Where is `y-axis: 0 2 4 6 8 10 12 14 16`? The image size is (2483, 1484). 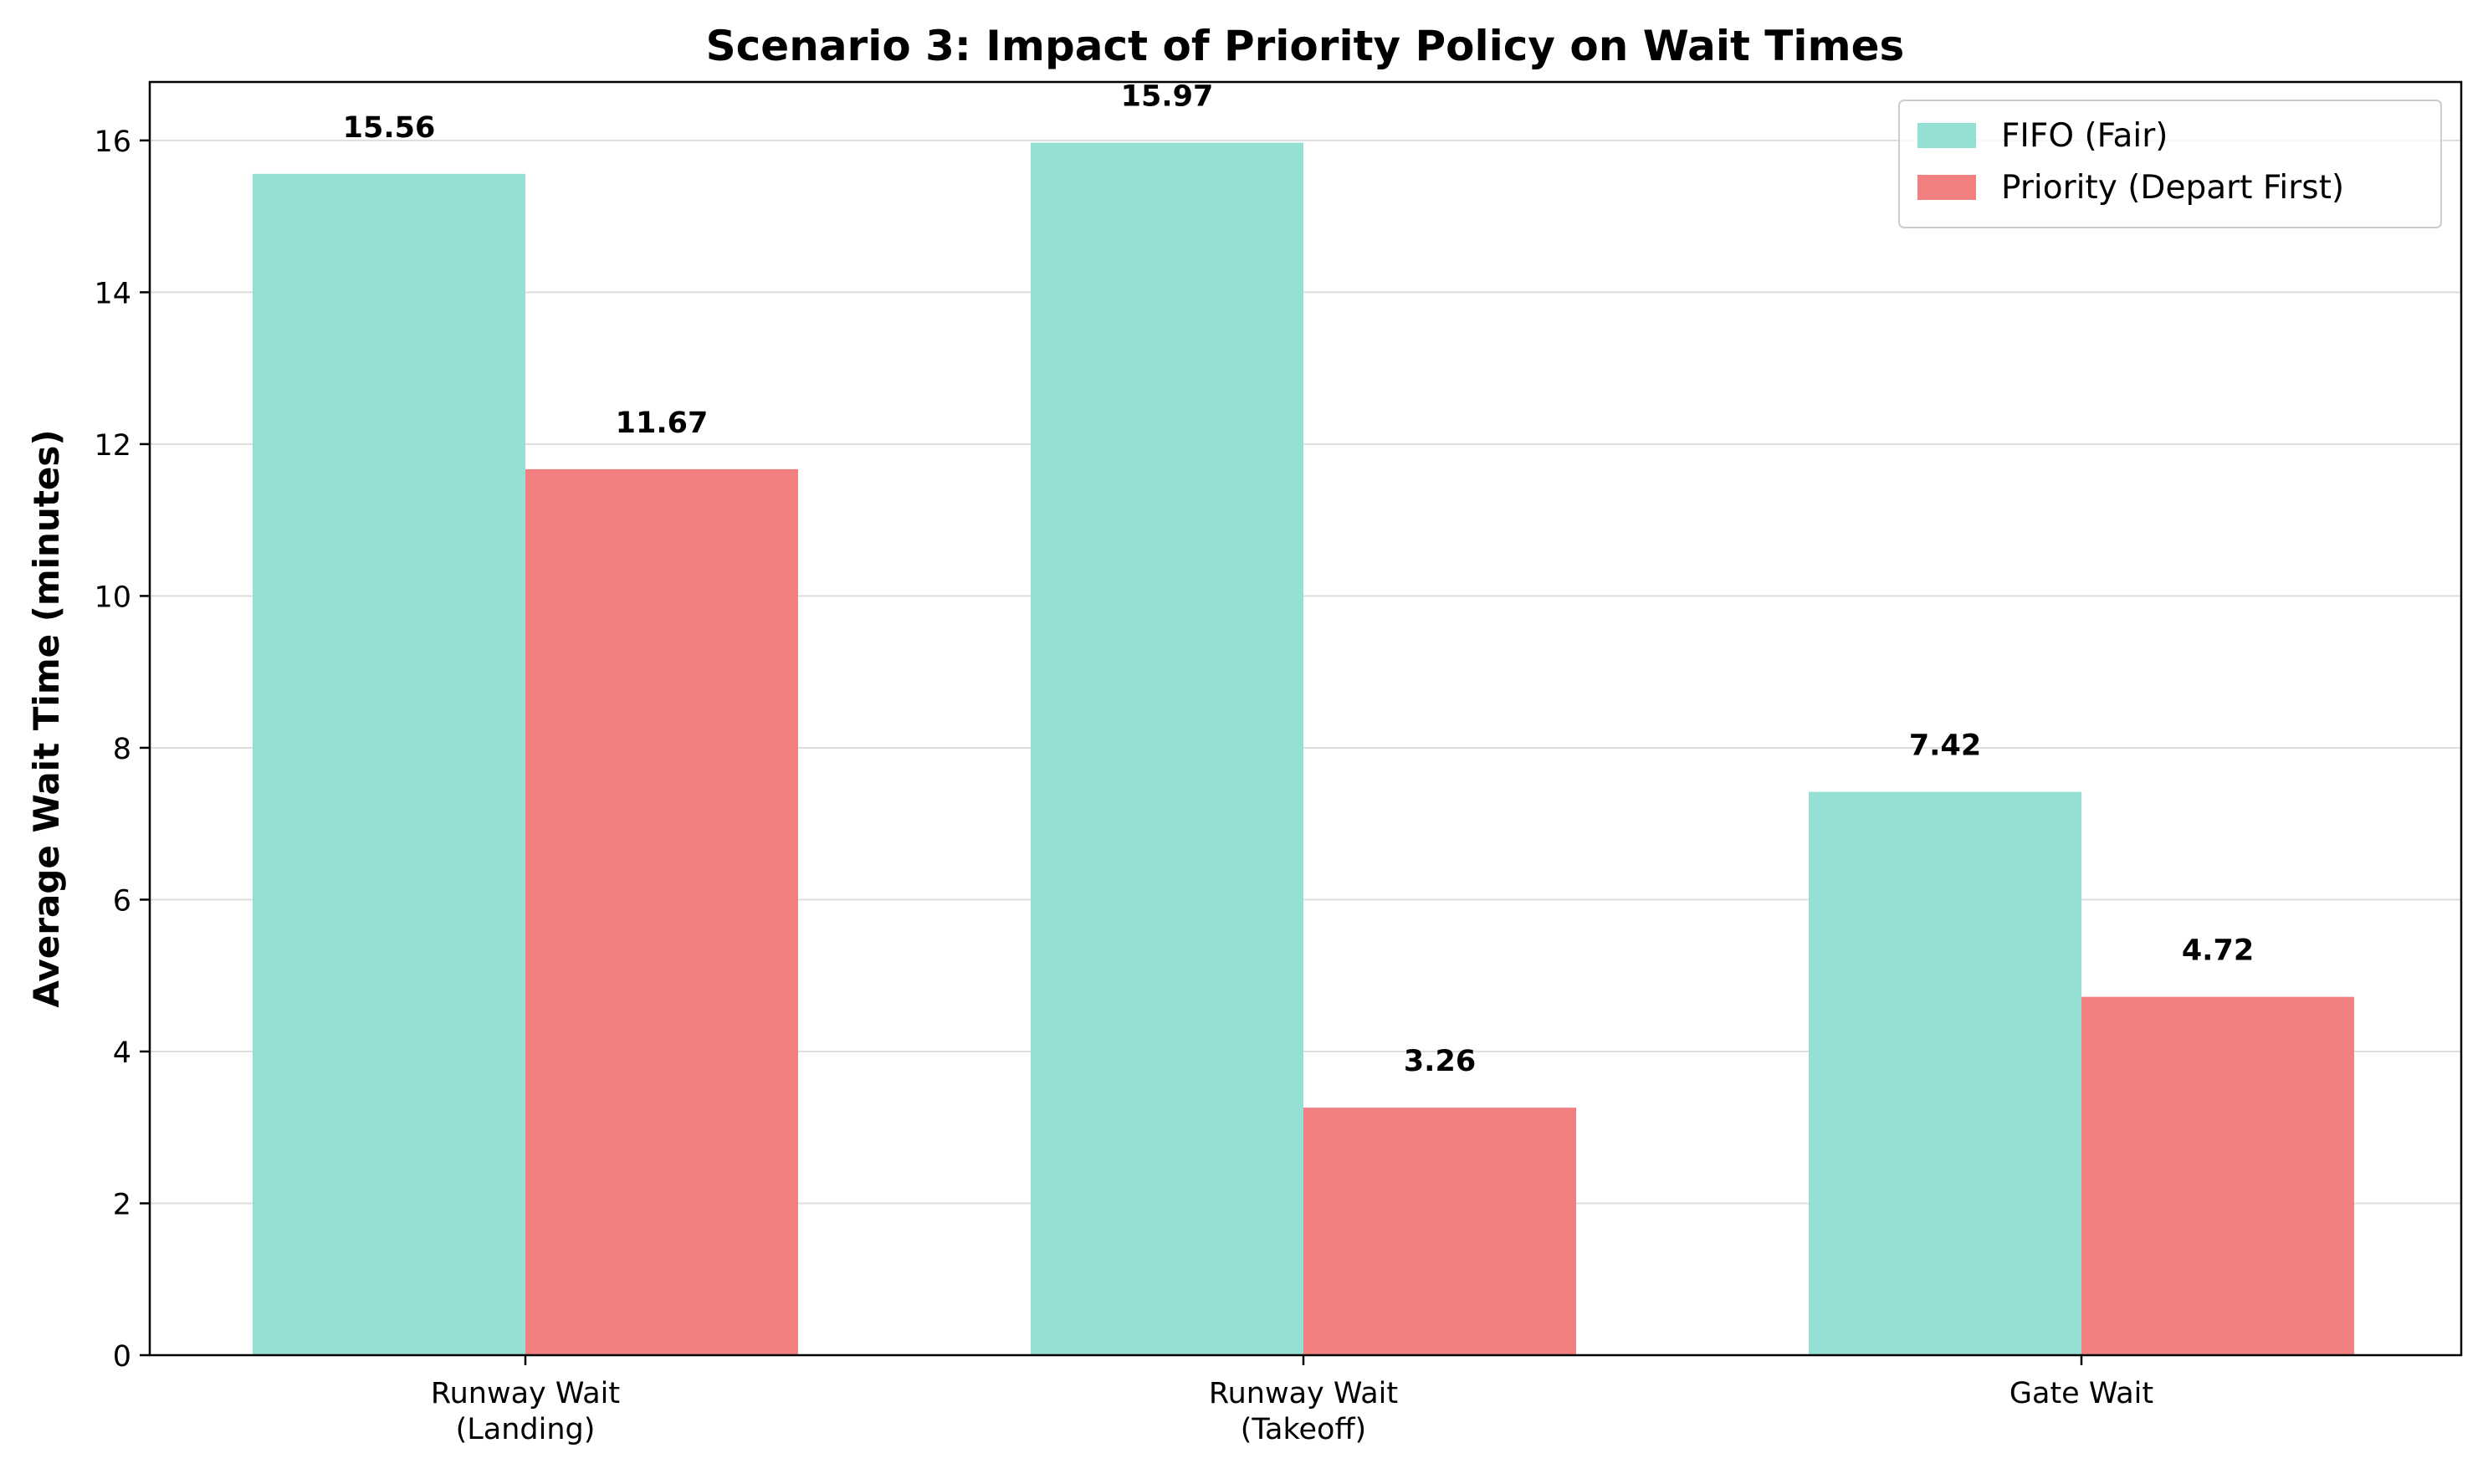 y-axis: 0 2 4 6 8 10 12 14 16 is located at coordinates (122, 749).